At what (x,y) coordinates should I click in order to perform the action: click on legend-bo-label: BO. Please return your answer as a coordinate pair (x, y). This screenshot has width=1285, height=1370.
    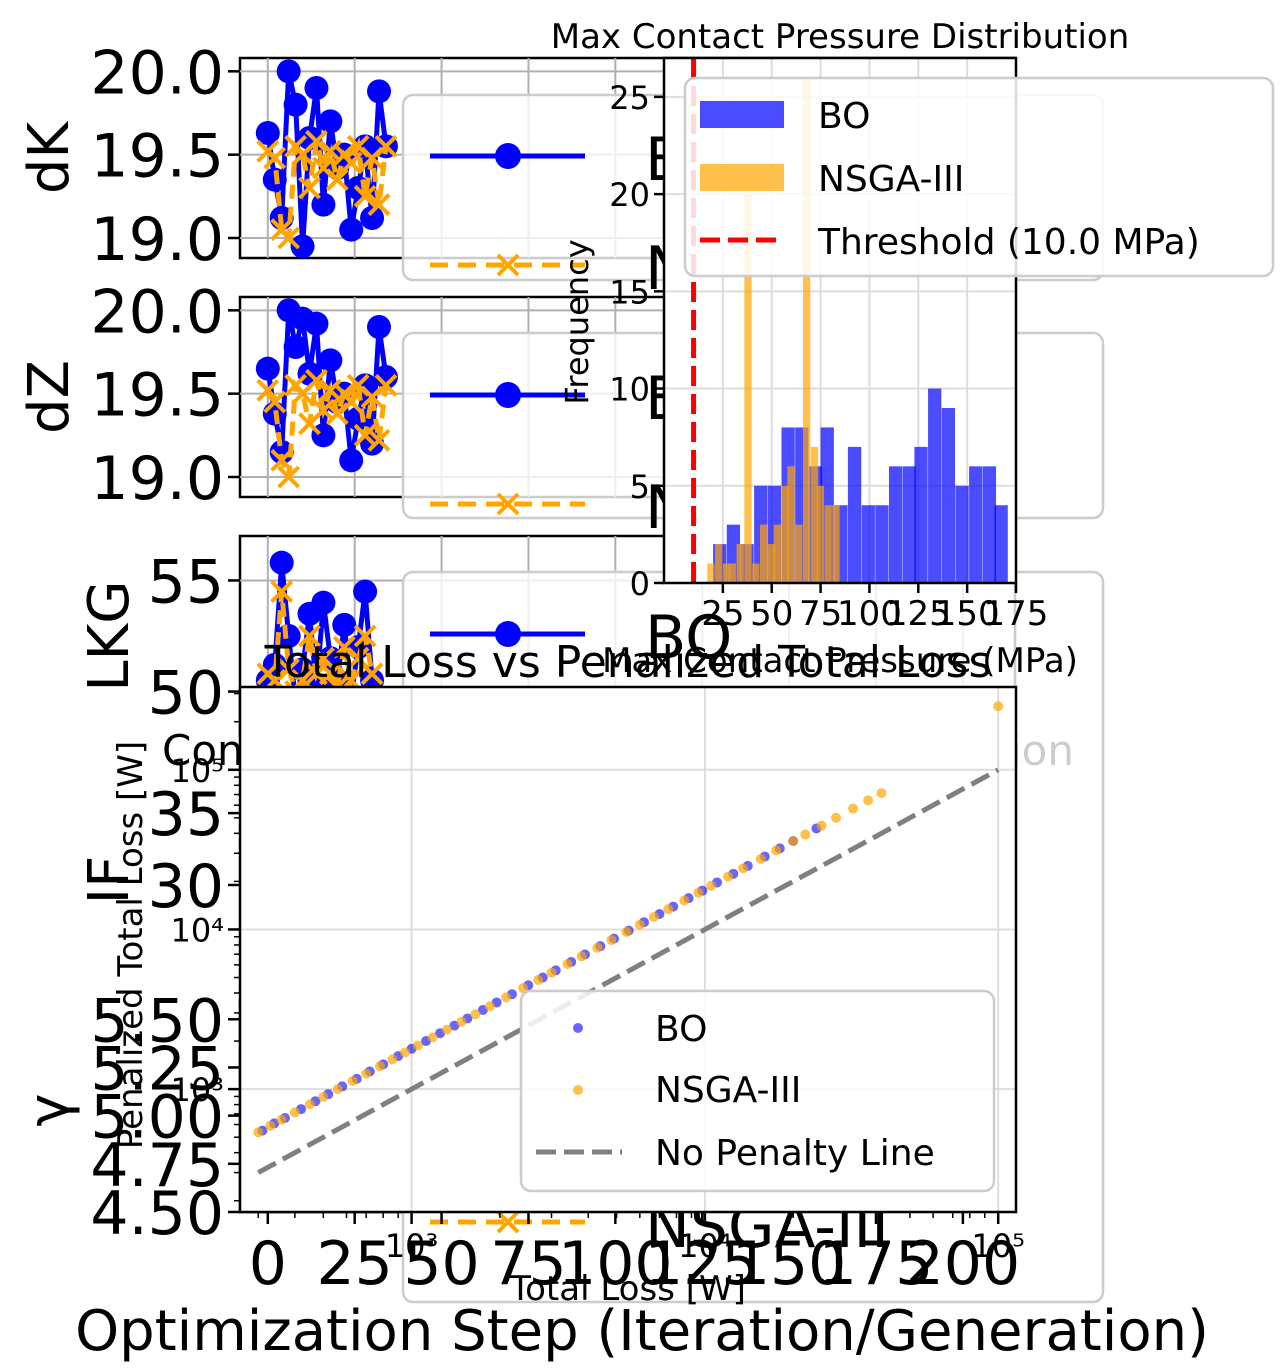
    Looking at the image, I should click on (681, 1029).